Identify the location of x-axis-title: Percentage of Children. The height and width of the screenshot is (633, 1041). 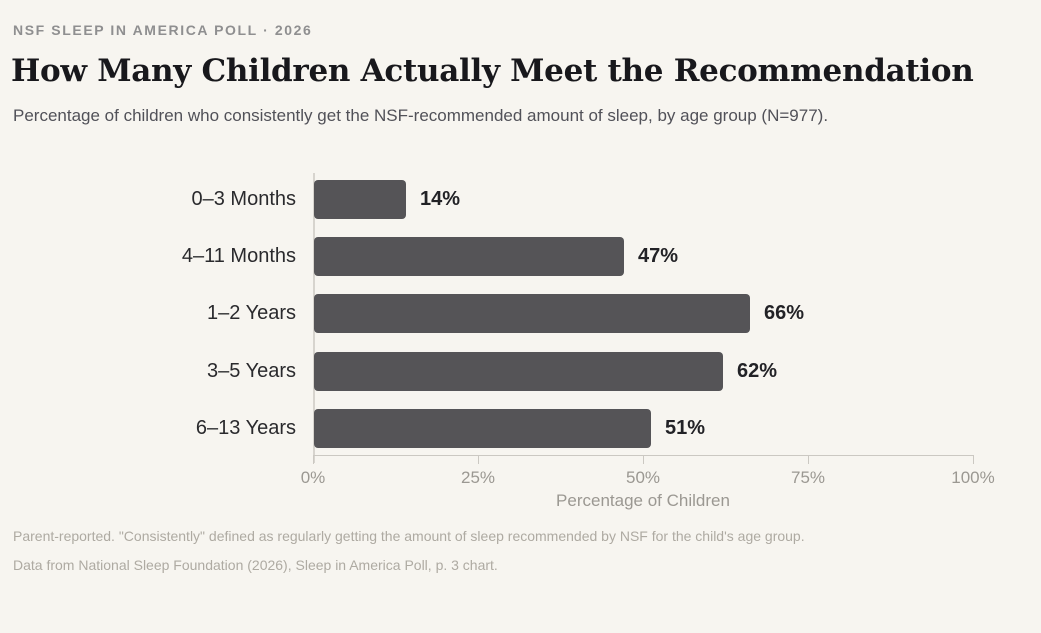
(643, 500).